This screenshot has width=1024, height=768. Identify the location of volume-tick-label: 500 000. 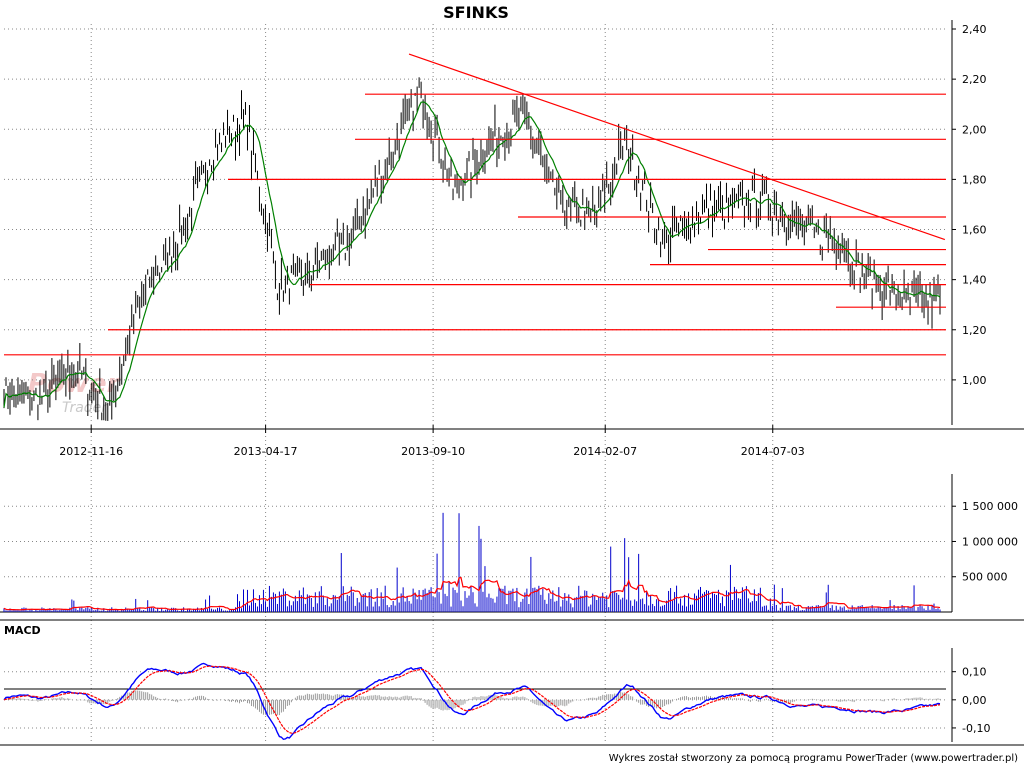
(985, 577).